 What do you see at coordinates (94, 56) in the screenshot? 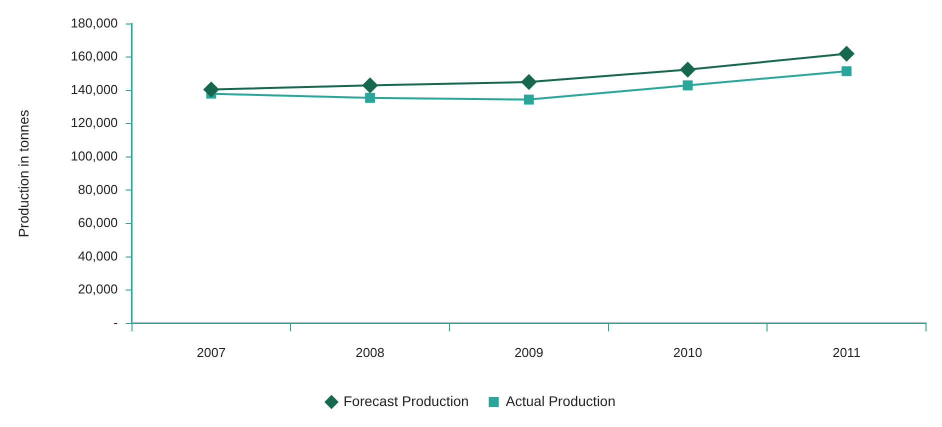
I see `y-tick-label: 160,000` at bounding box center [94, 56].